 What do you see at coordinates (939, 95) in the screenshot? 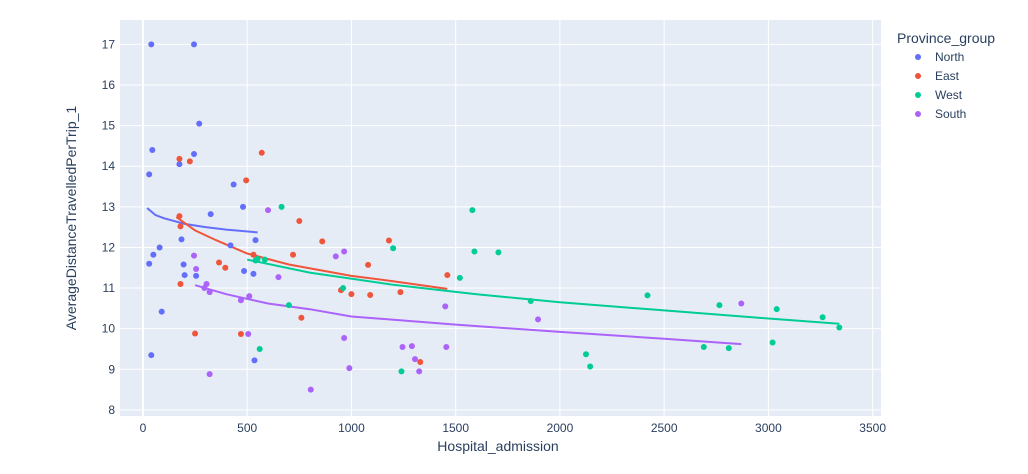
I see `legend-item-west: West` at bounding box center [939, 95].